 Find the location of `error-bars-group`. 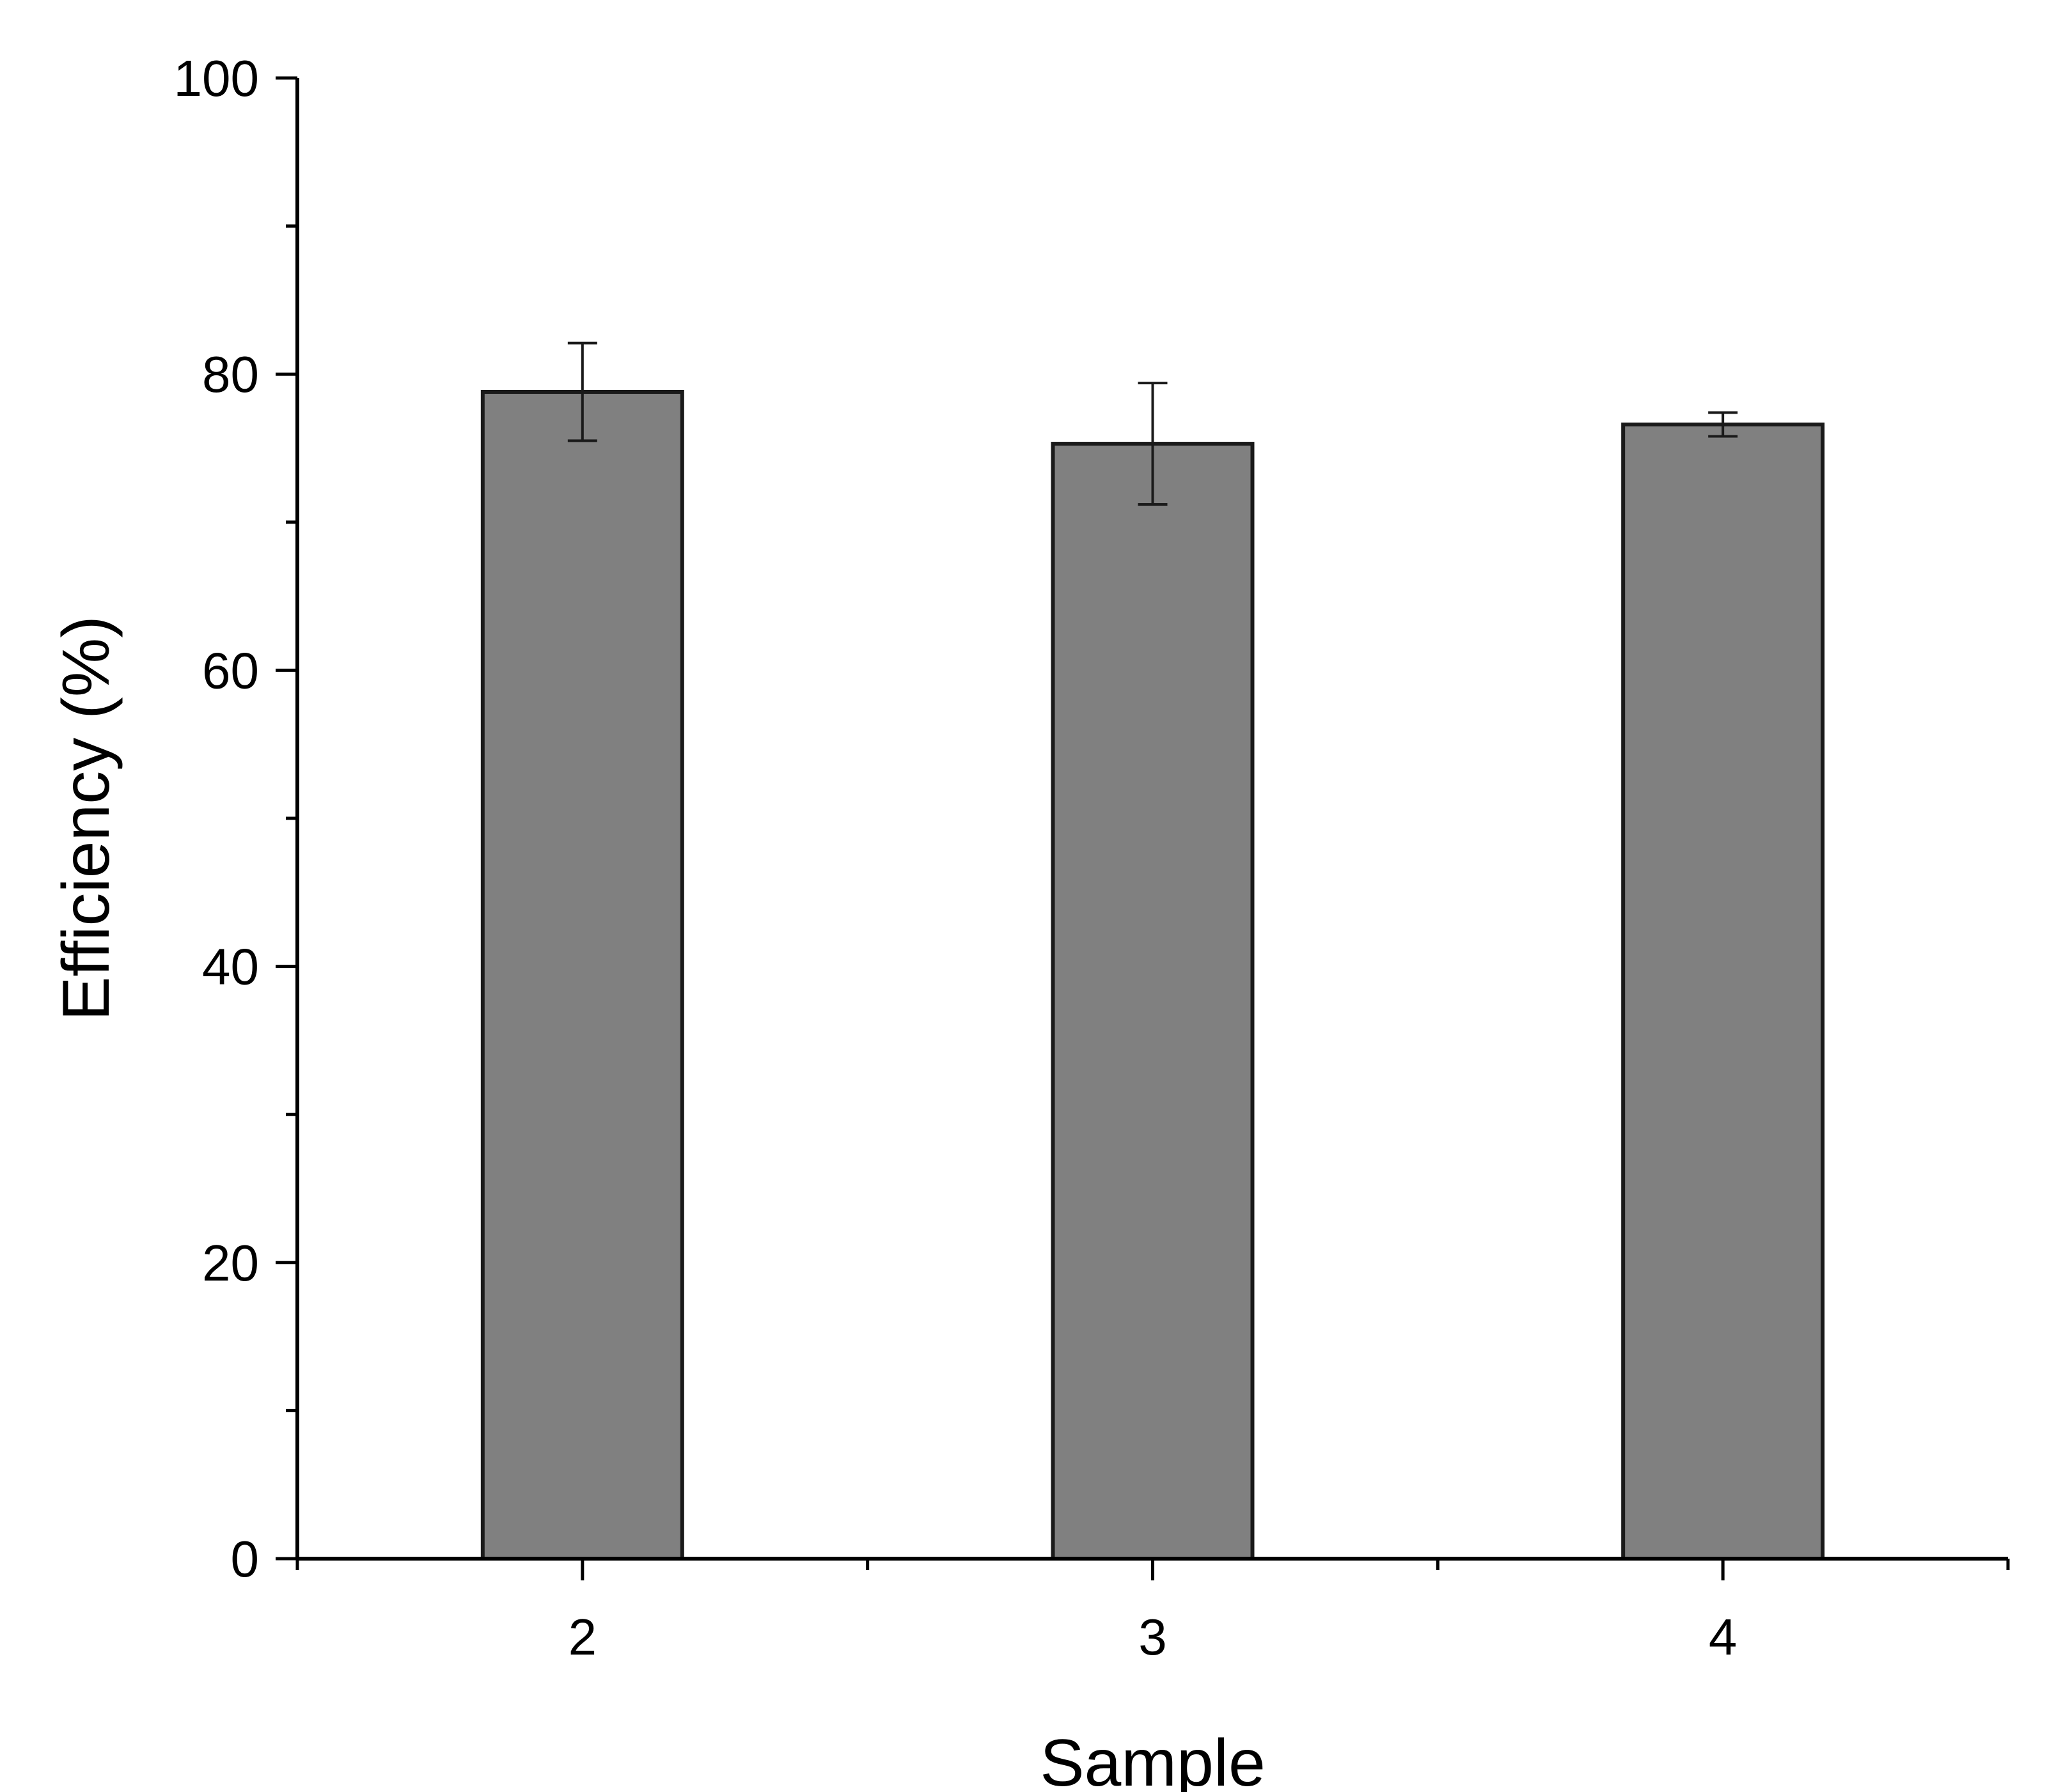

error-bars-group is located at coordinates (1152, 423).